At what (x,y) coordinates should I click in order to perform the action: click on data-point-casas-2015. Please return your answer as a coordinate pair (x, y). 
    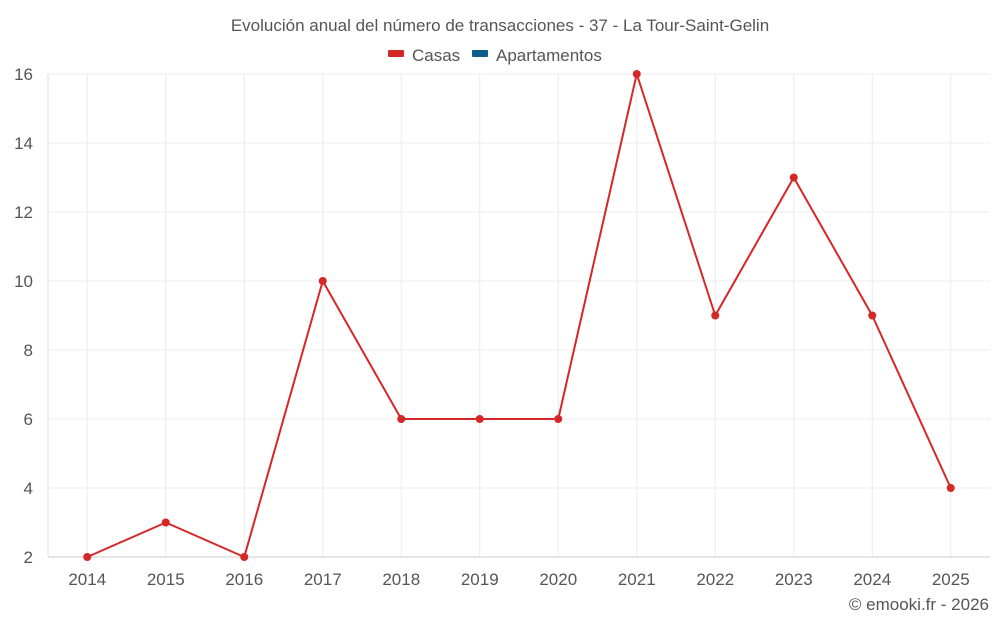
    Looking at the image, I should click on (165, 522).